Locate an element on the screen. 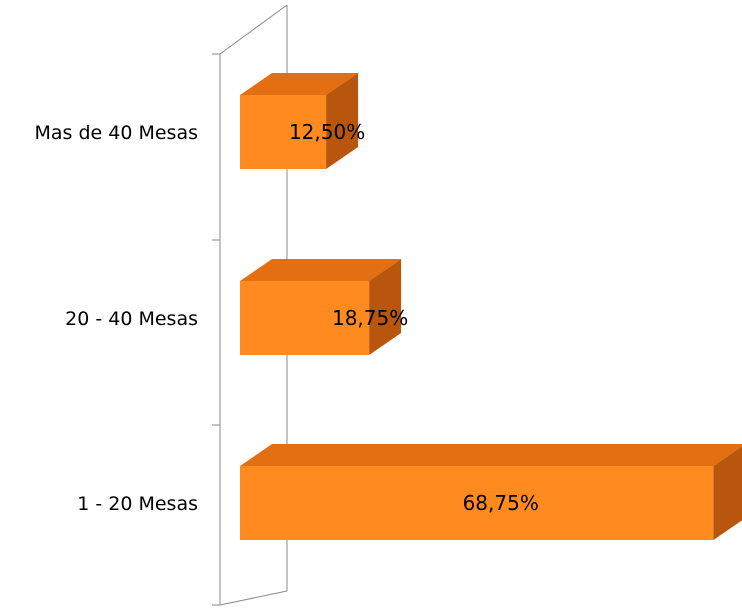 The width and height of the screenshot is (742, 614). bar-side-1-20-mesas is located at coordinates (727, 493).